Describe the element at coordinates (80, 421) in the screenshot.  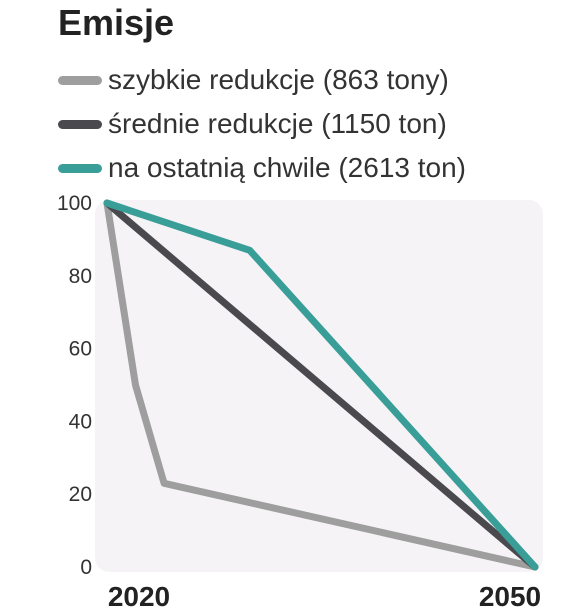
I see `y-tick-label: 40` at that location.